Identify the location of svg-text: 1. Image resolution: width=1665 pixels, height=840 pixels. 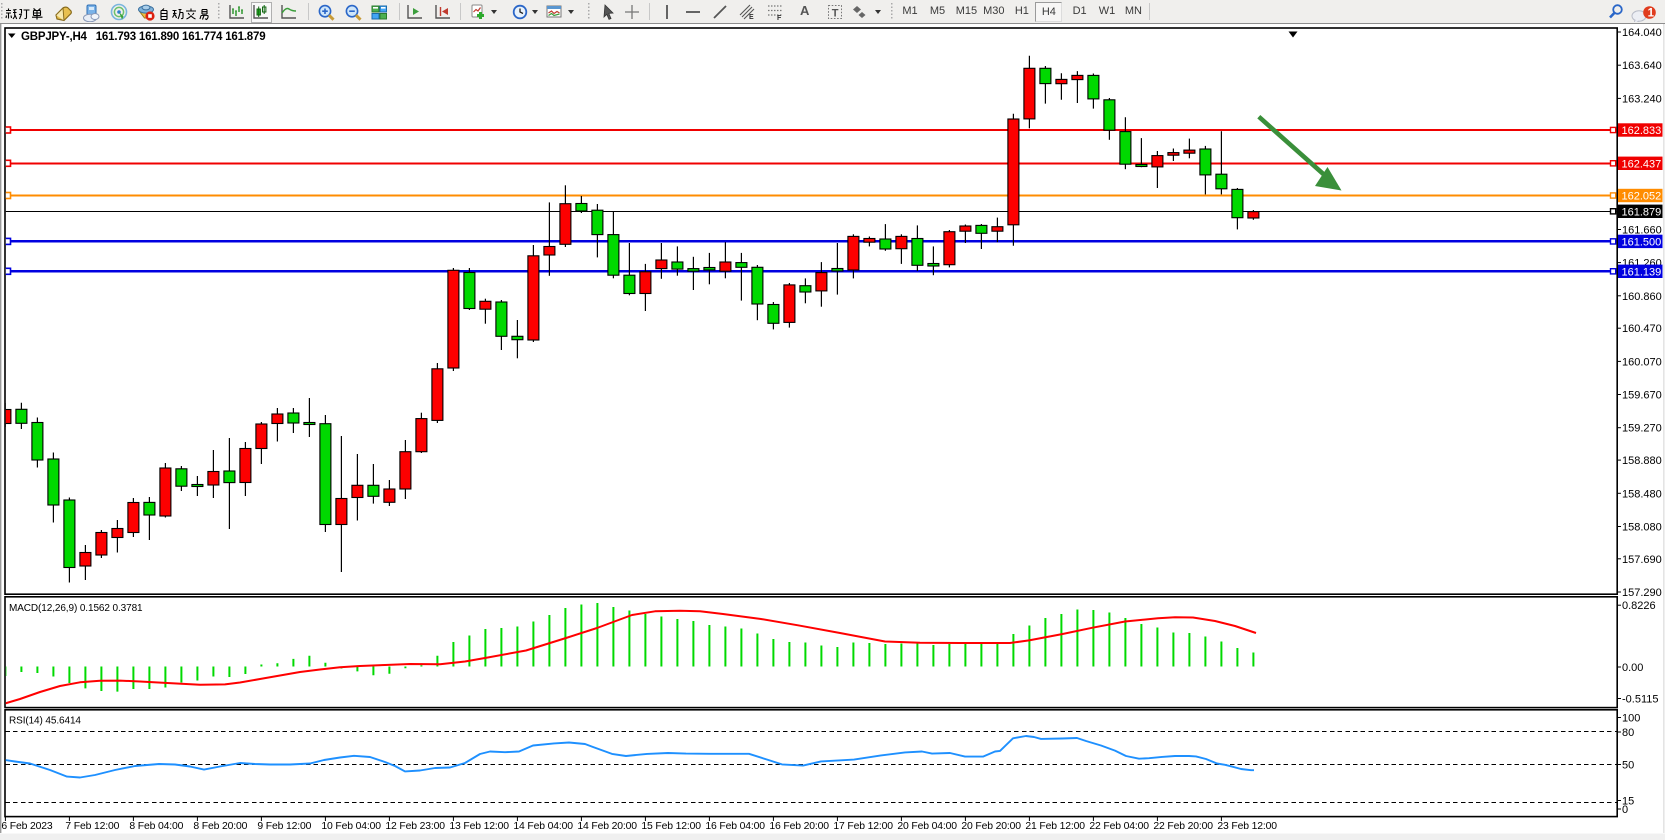
(1651, 13).